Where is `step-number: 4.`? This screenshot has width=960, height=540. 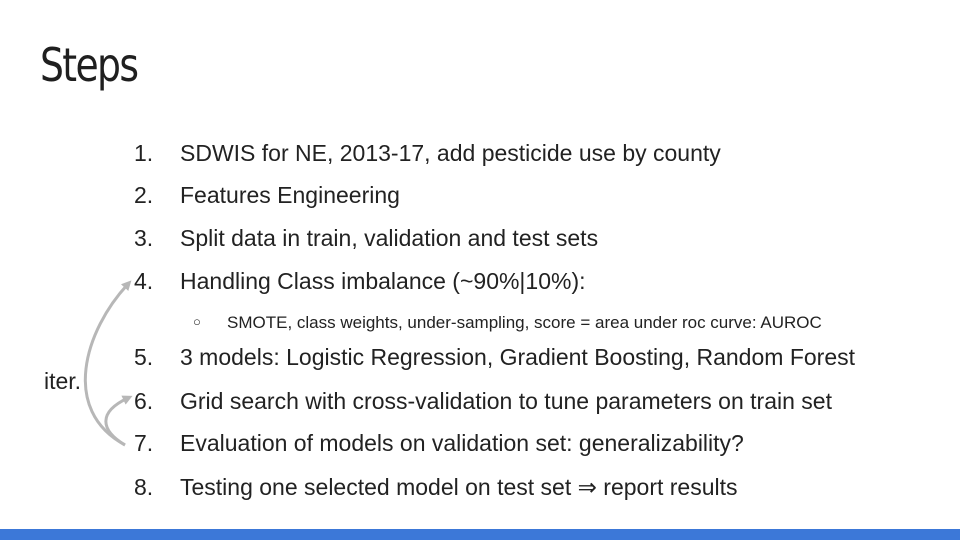
step-number: 4. is located at coordinates (144, 281).